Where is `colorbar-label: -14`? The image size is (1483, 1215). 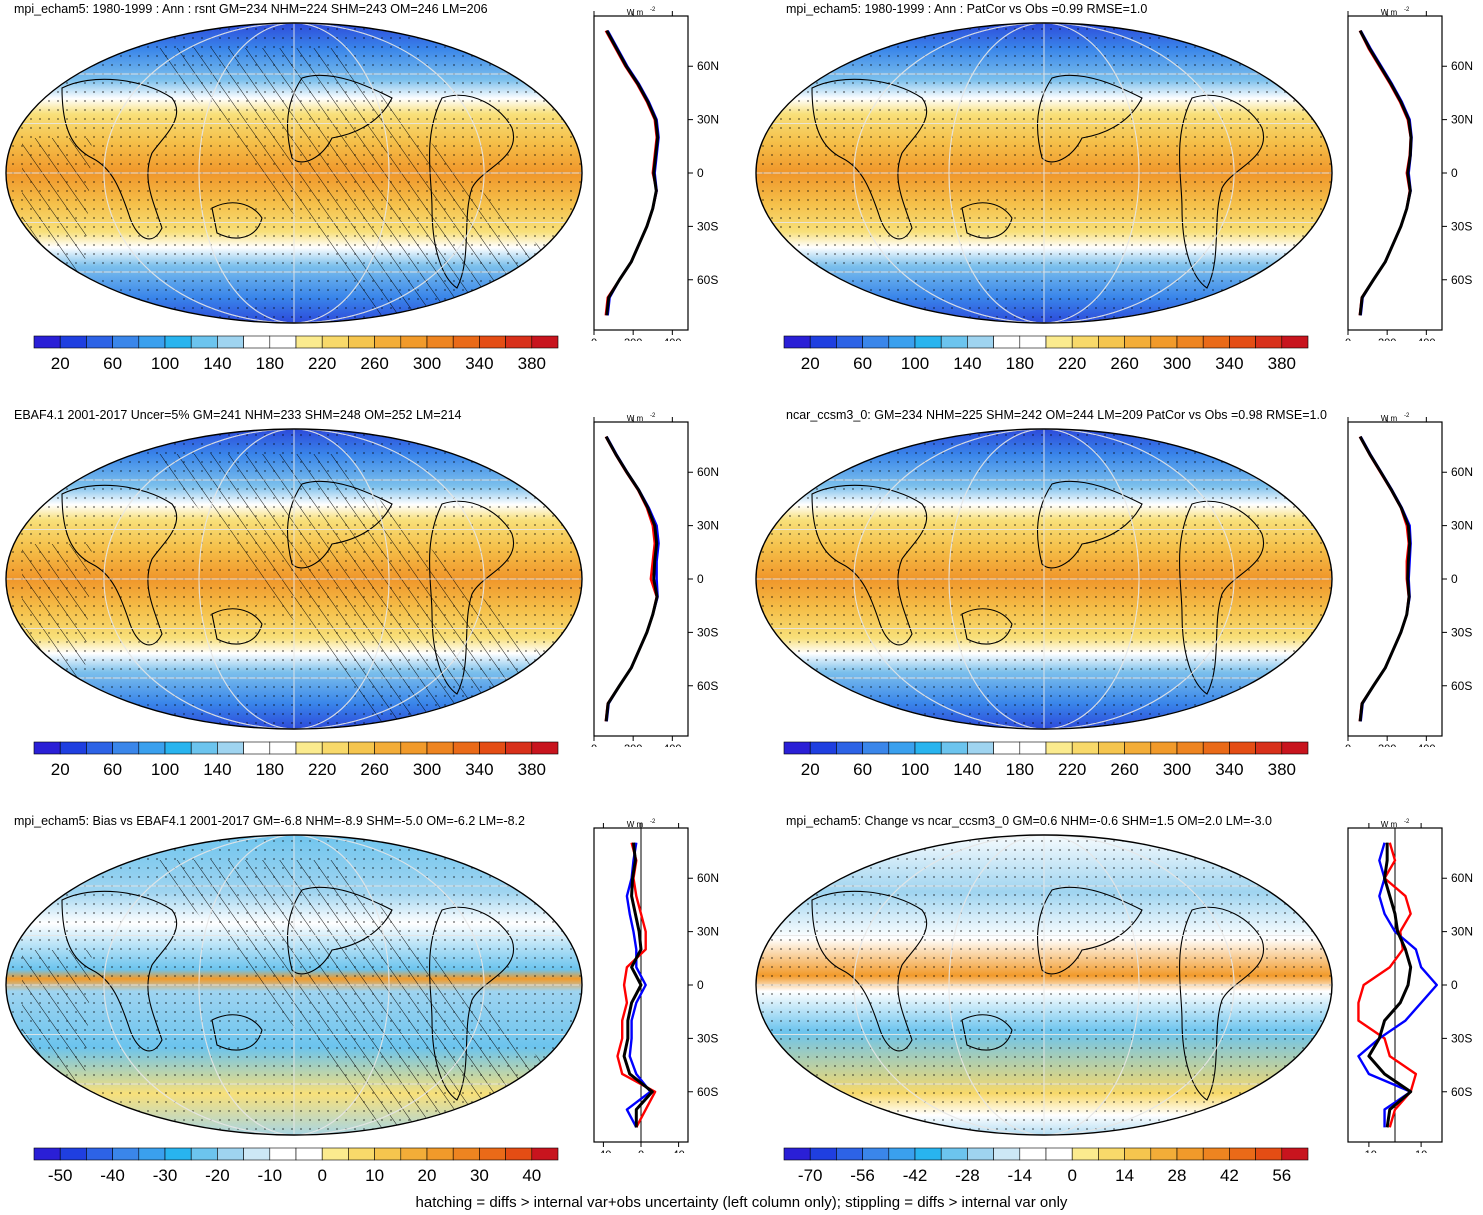
colorbar-label: -14 is located at coordinates (1020, 1175).